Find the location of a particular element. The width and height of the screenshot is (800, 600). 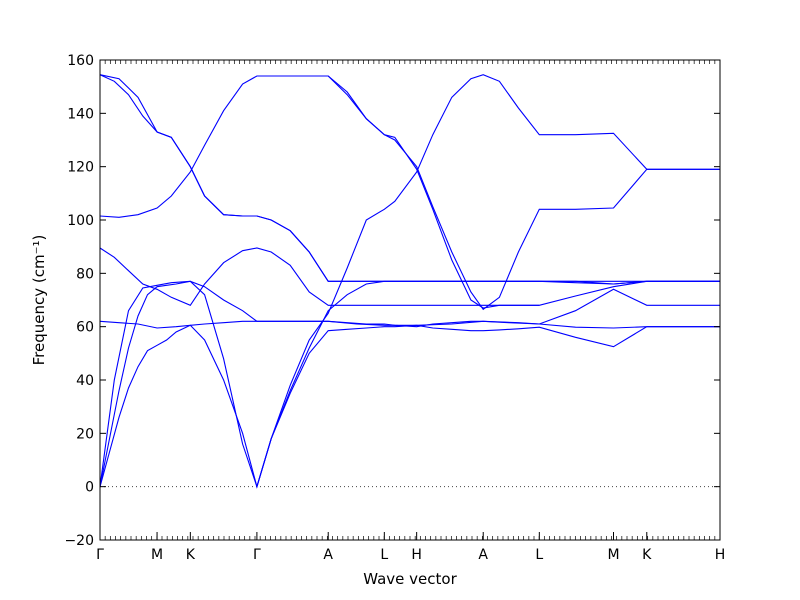

y-axis-label: Frequency (cm⁻¹) is located at coordinates (39, 300).